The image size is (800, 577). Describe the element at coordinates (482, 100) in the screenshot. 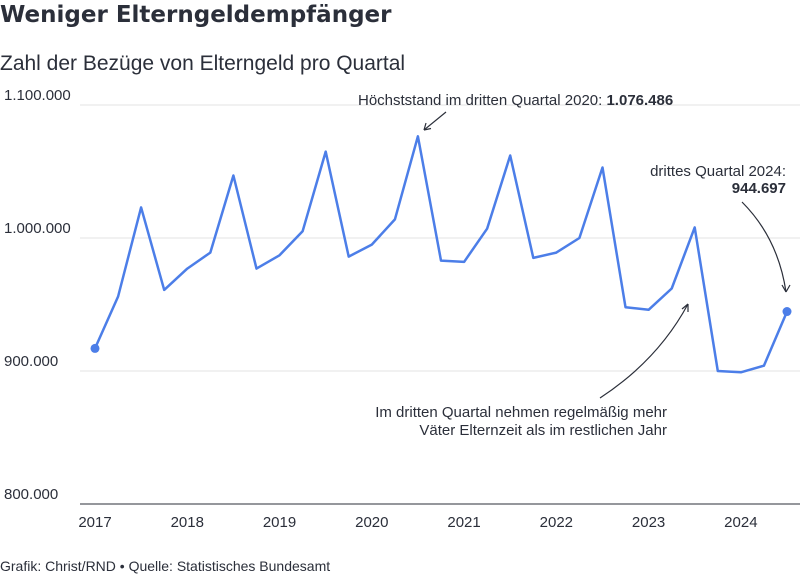

I see `peak-annotation-text: Höchststand im dritten Quartal 2020:` at that location.